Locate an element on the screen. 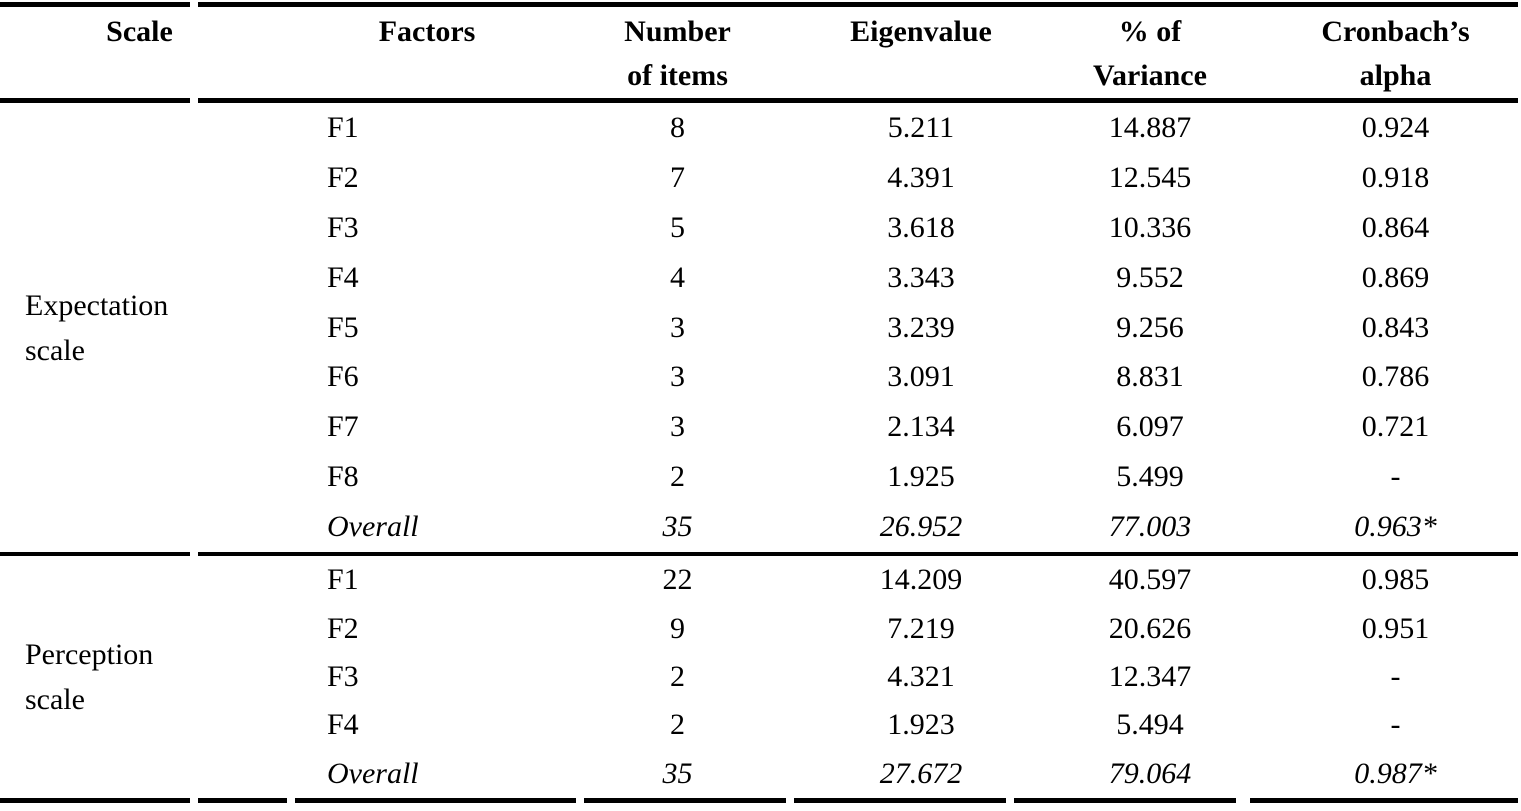 The height and width of the screenshot is (811, 1521). table-top-rule-segment is located at coordinates (858, 4).